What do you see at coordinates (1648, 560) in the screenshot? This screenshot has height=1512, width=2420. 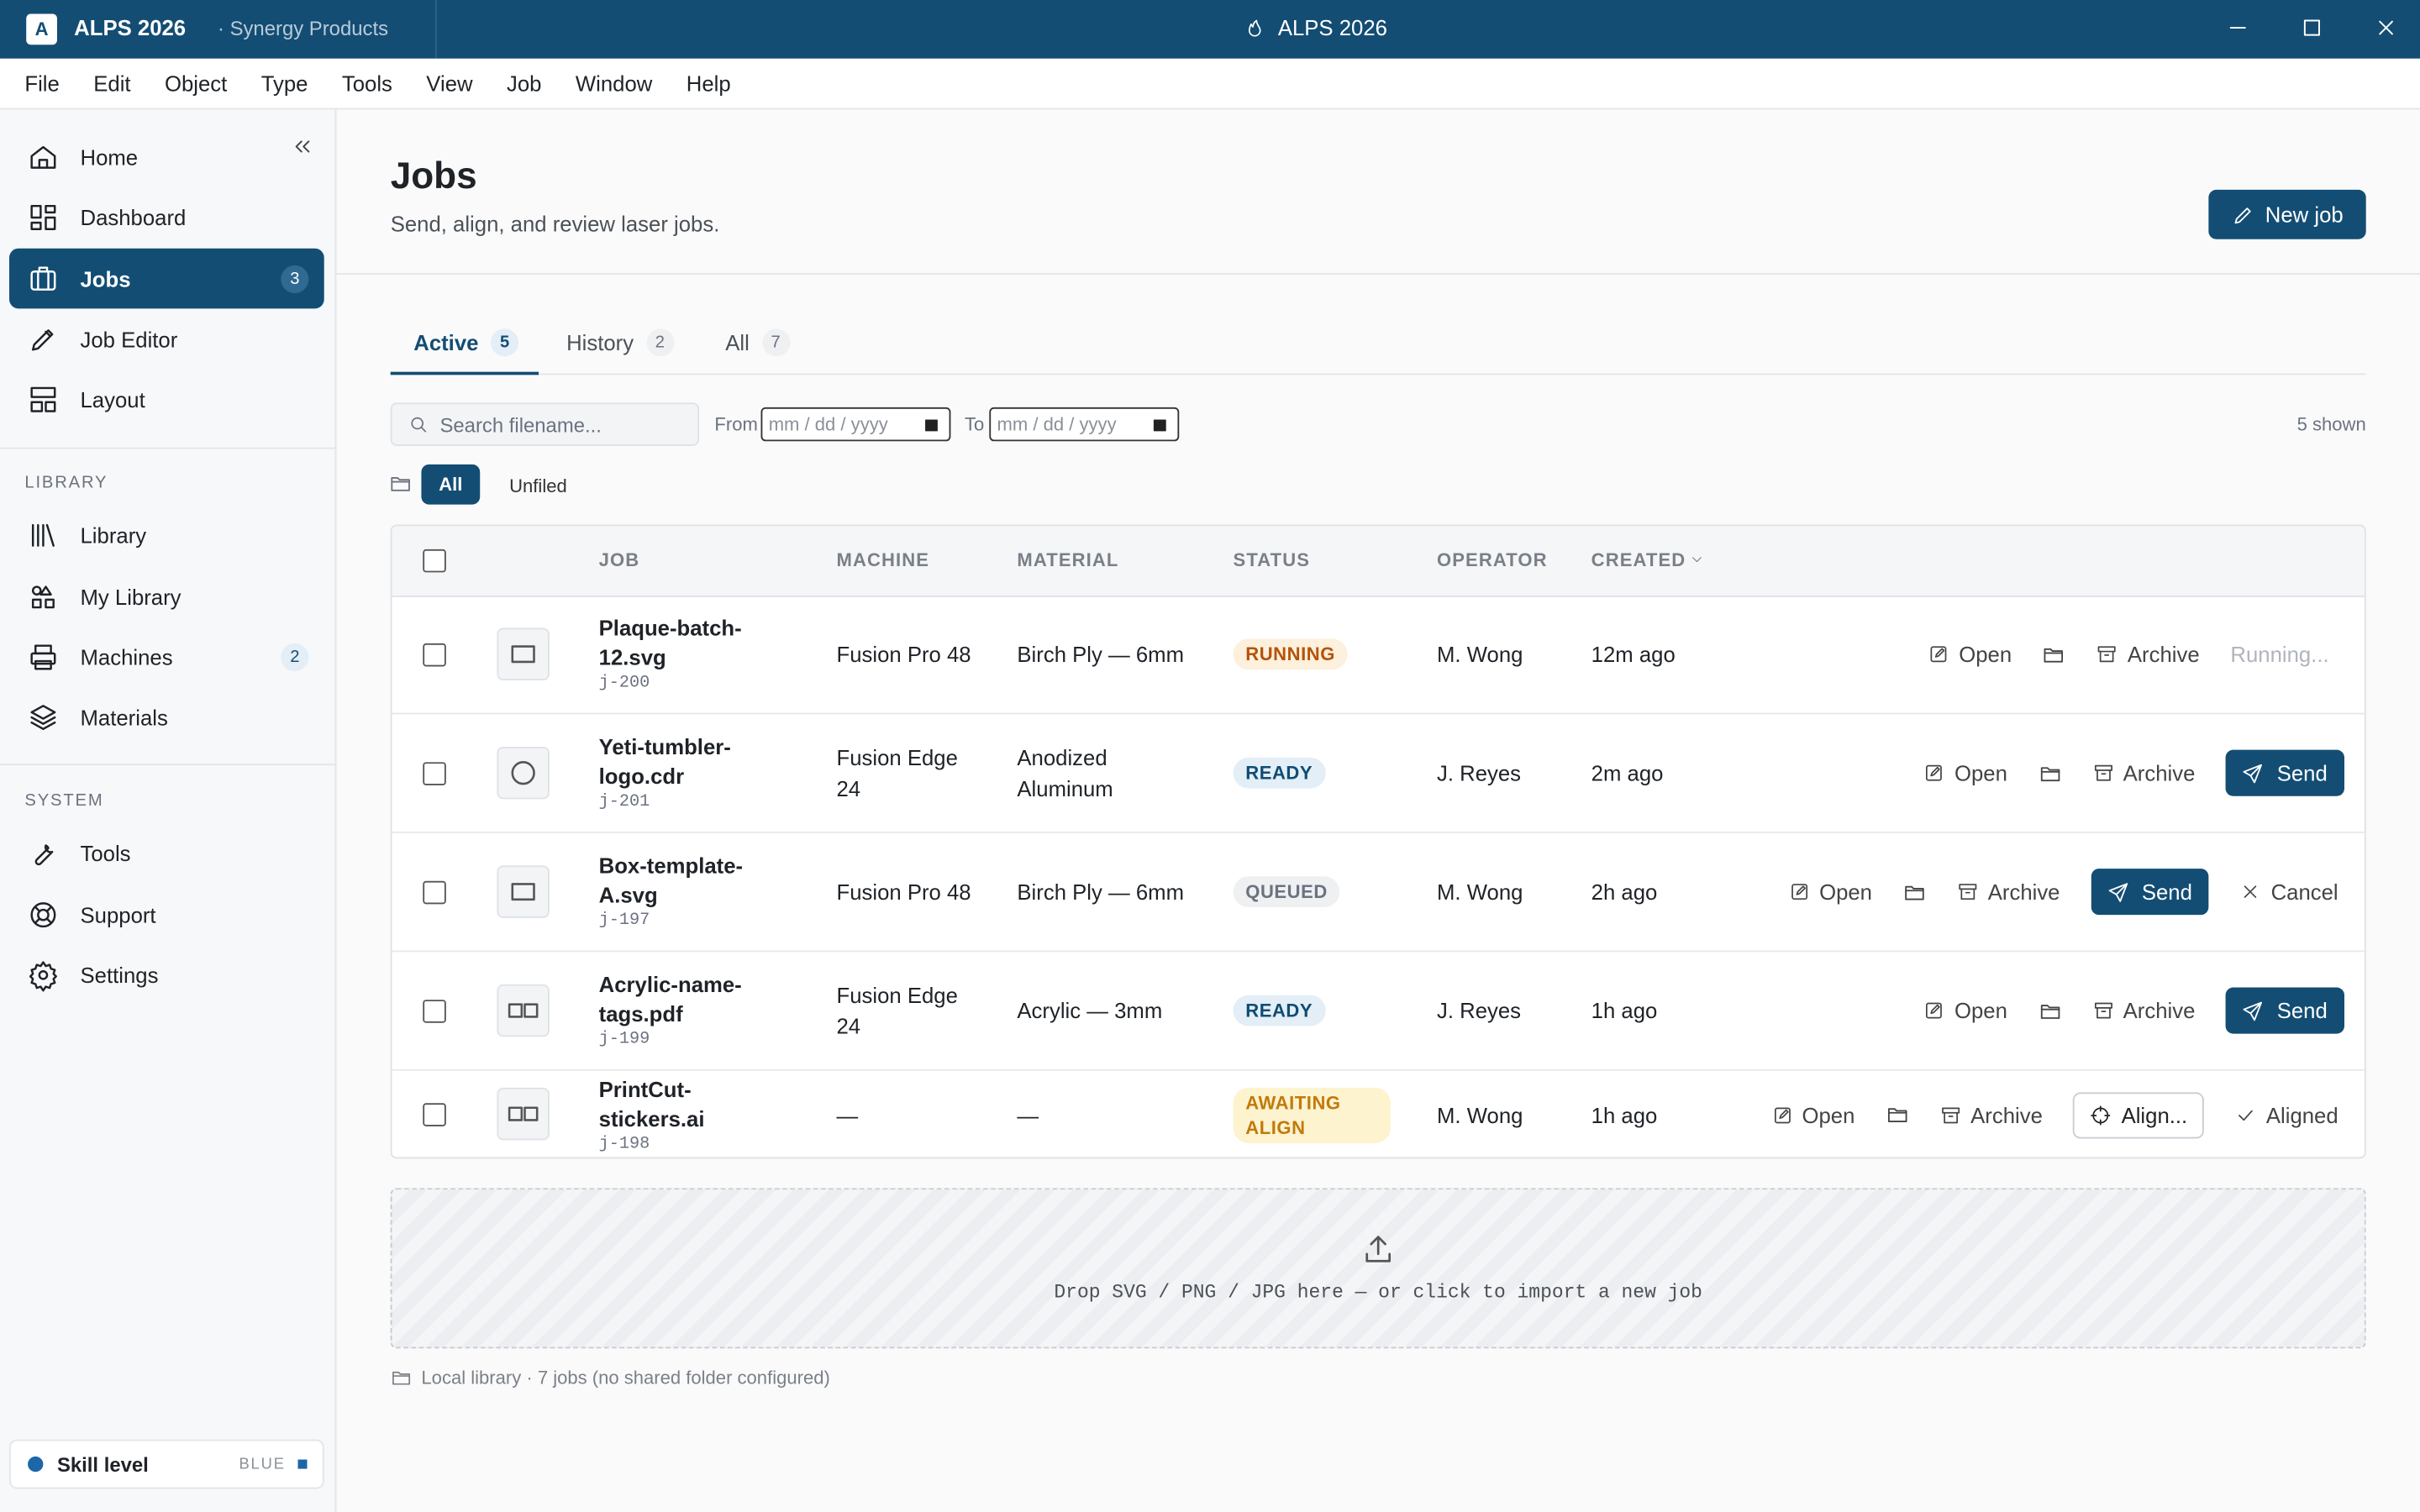 I see `column-header: CREATED` at bounding box center [1648, 560].